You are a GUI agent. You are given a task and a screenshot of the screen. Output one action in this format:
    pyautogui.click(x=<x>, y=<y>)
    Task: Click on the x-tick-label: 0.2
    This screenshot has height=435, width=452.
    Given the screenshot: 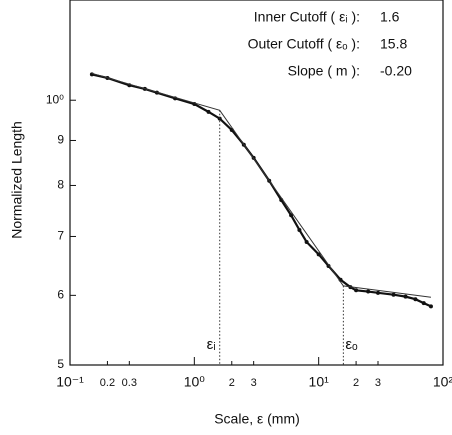 What is the action you would take?
    pyautogui.click(x=107, y=383)
    